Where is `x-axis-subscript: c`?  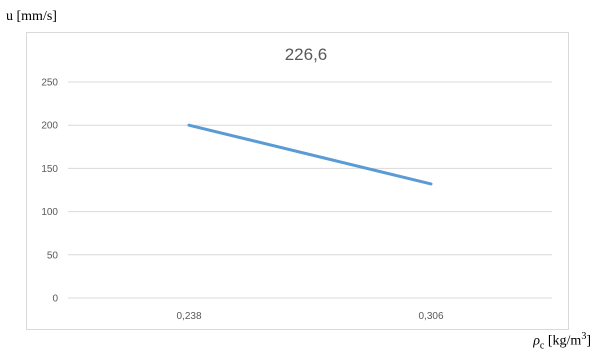
x-axis-subscript: c is located at coordinates (542, 346).